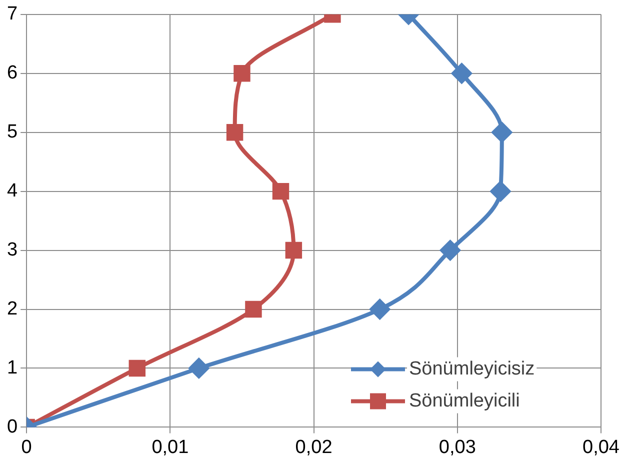 This screenshot has height=464, width=629. I want to click on x-tick-label: 0,04, so click(601, 447).